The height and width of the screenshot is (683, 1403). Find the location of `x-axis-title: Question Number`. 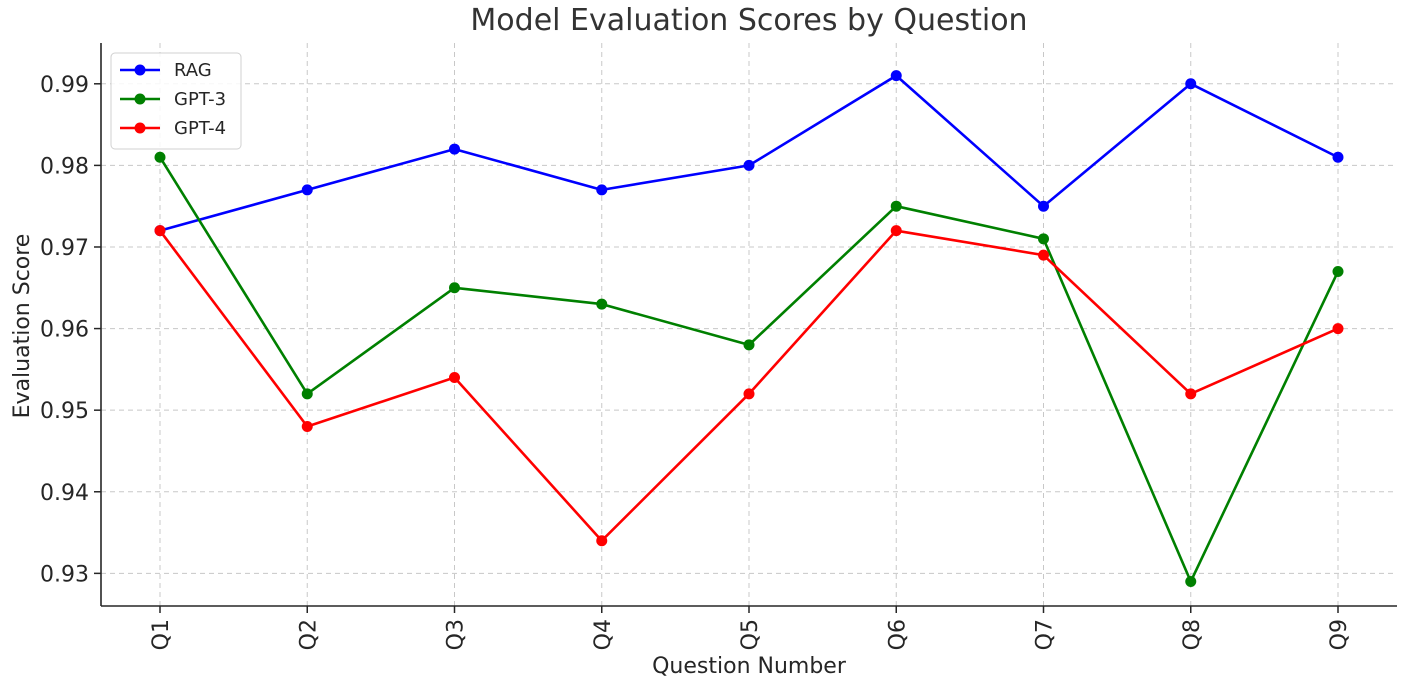

x-axis-title: Question Number is located at coordinates (749, 666).